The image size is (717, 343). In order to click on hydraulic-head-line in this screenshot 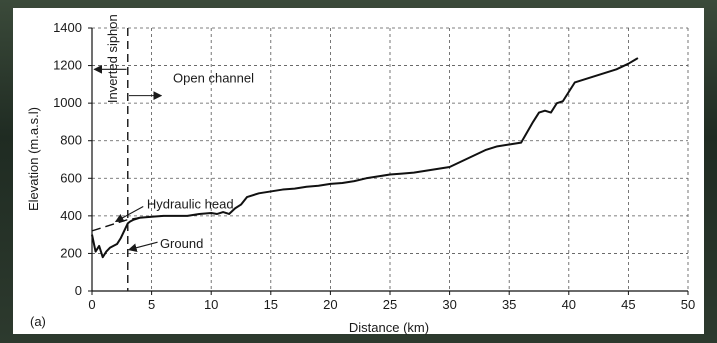, I will do `click(133, 223)`.